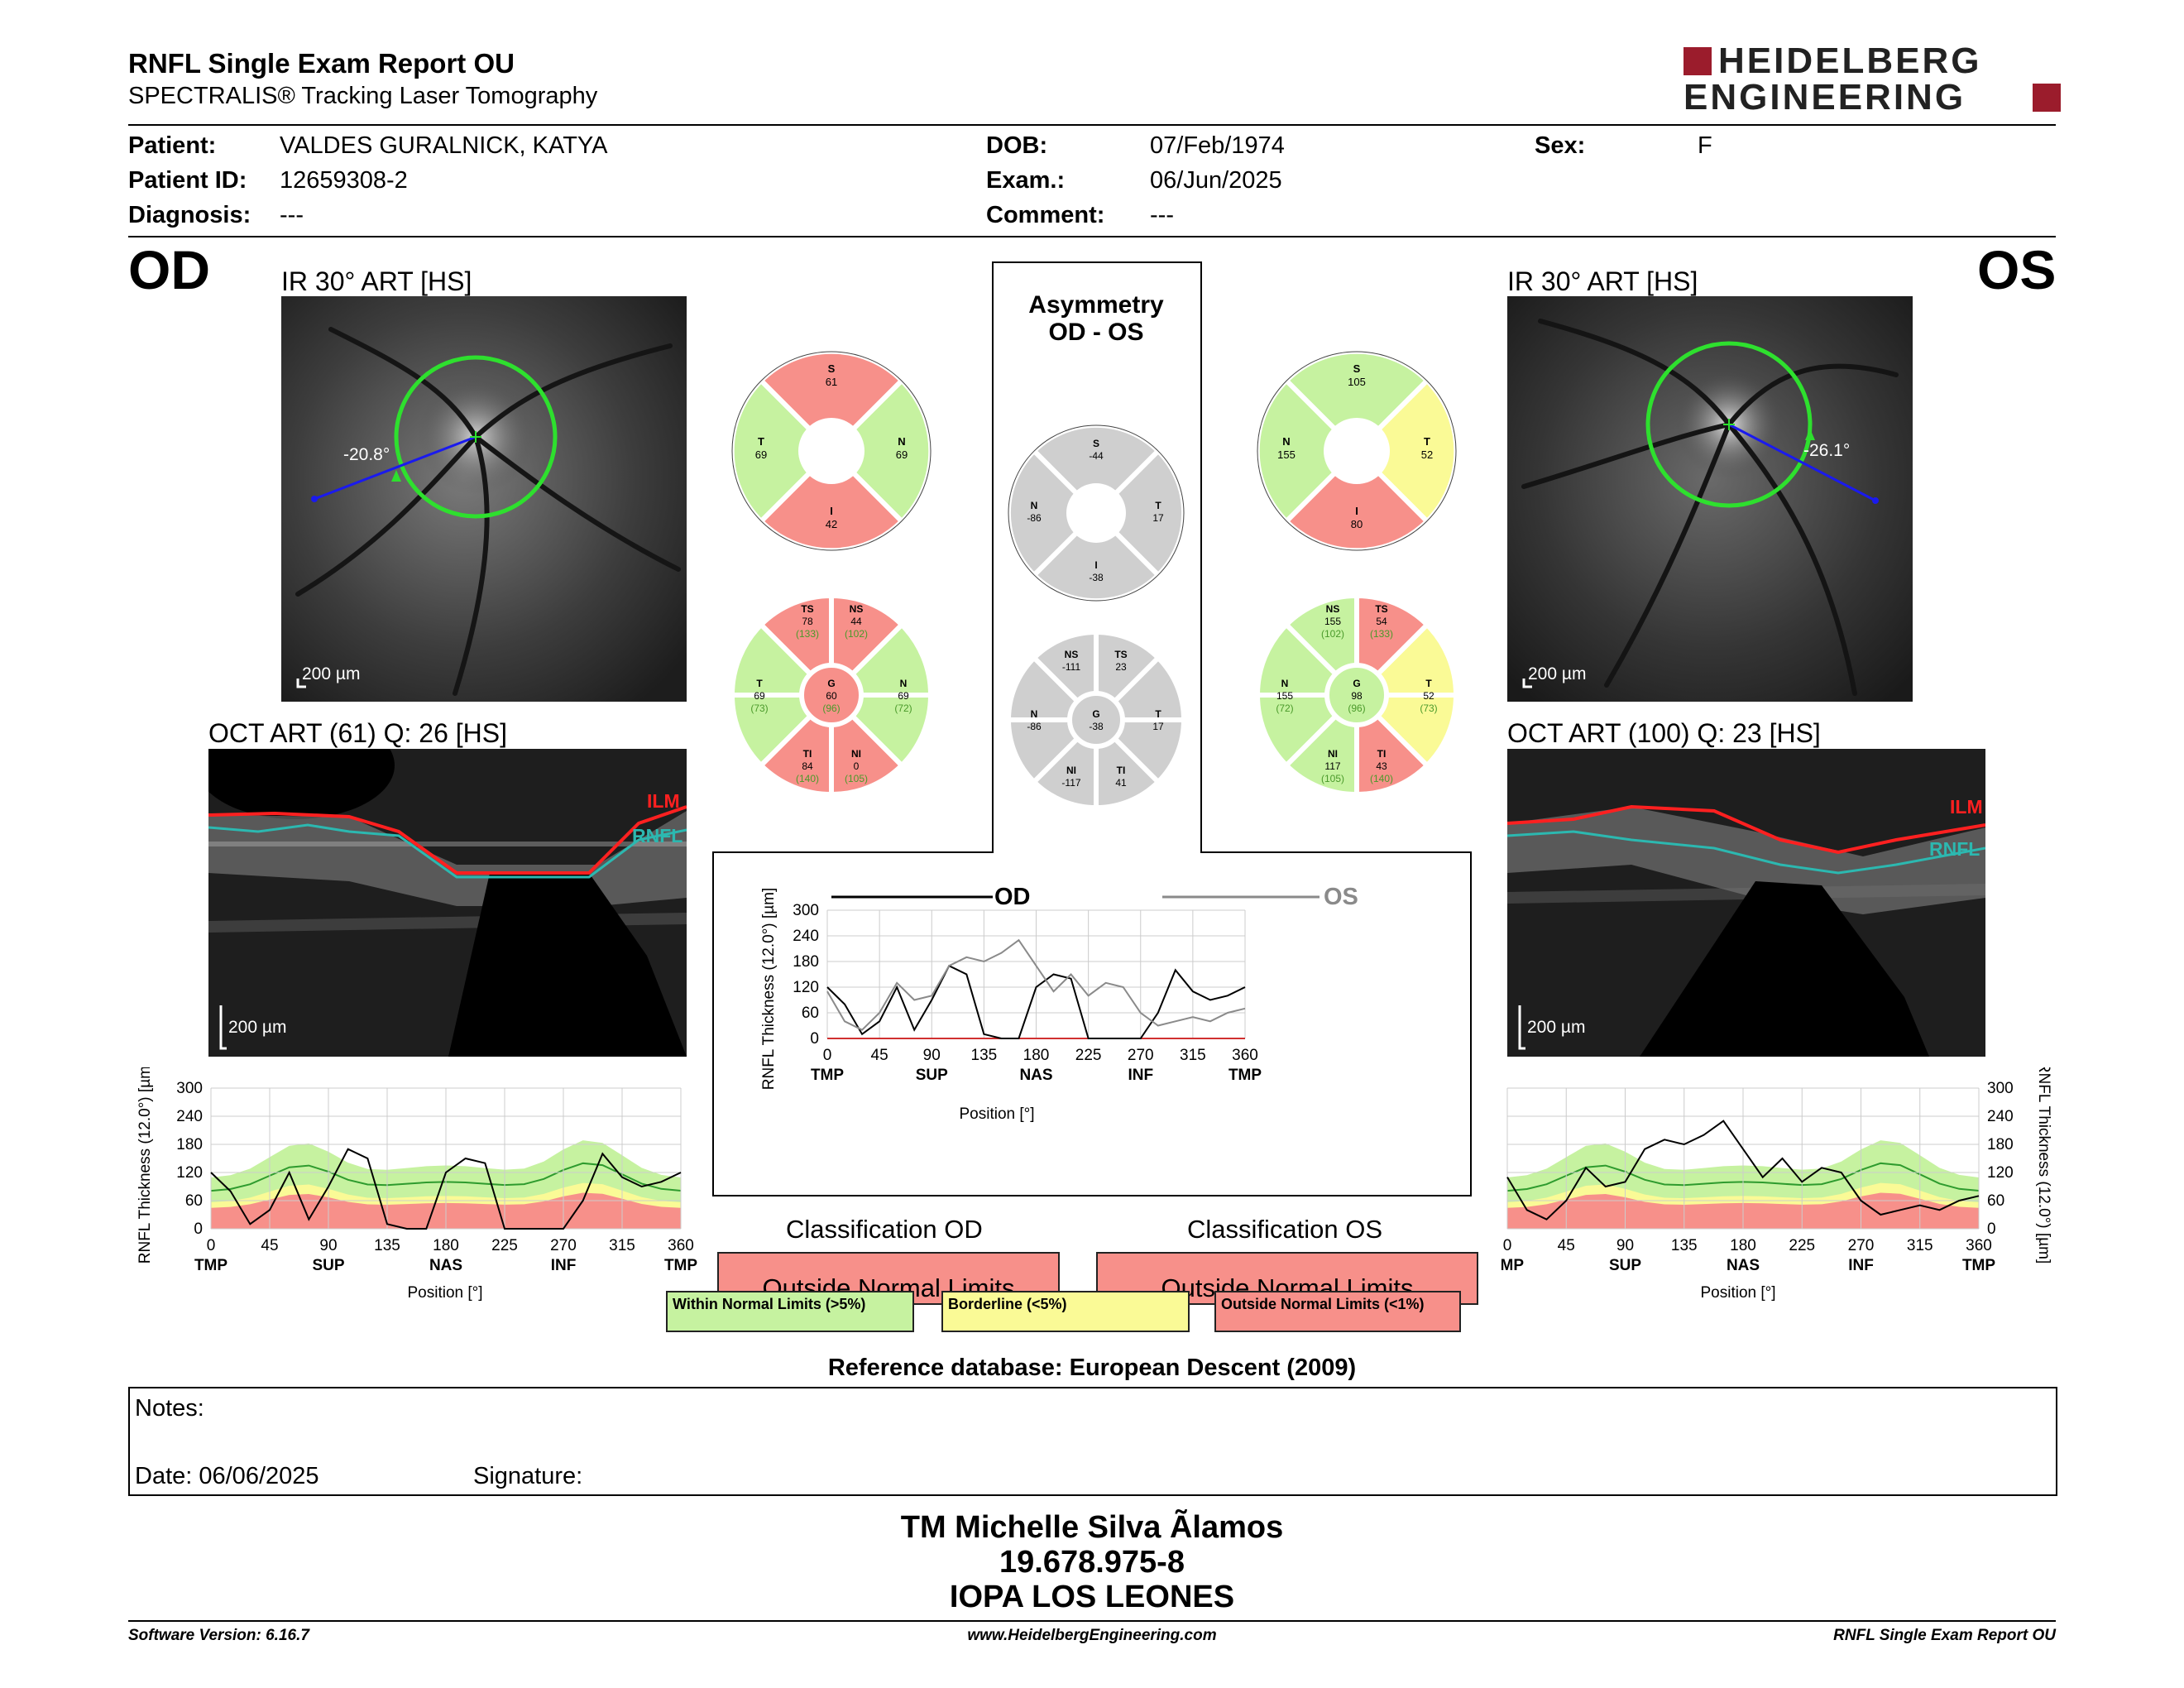  What do you see at coordinates (657, 835) in the screenshot?
I see `od-rnfl-label: RNFL` at bounding box center [657, 835].